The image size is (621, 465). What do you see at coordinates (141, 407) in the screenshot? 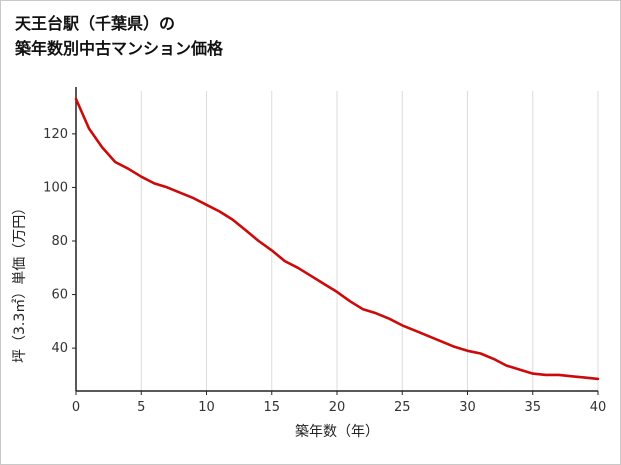
I see `x-tick-label: 5` at bounding box center [141, 407].